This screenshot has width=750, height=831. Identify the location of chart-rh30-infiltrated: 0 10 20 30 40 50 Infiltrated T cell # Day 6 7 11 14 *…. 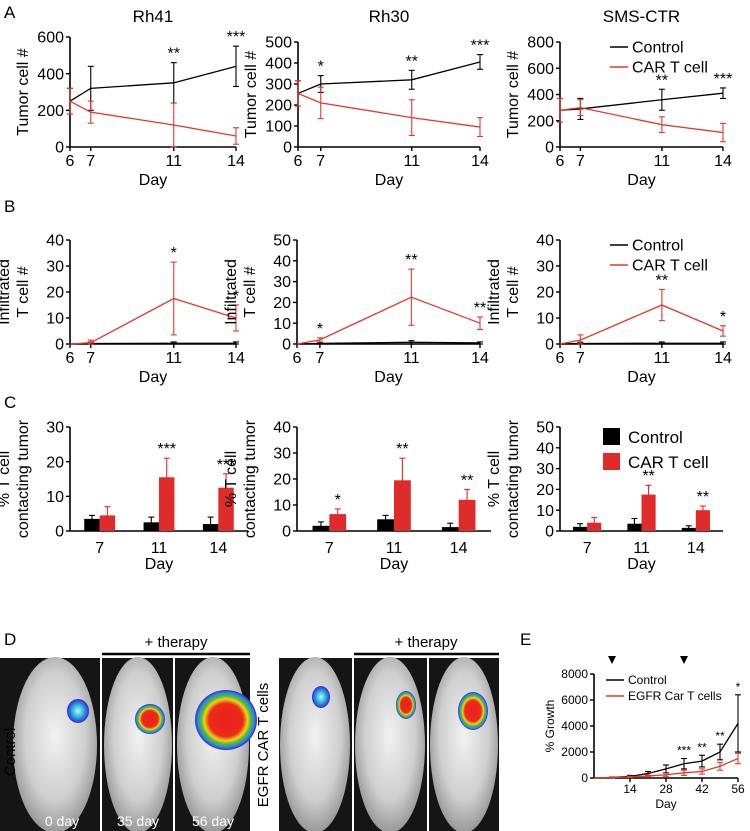
(356, 309).